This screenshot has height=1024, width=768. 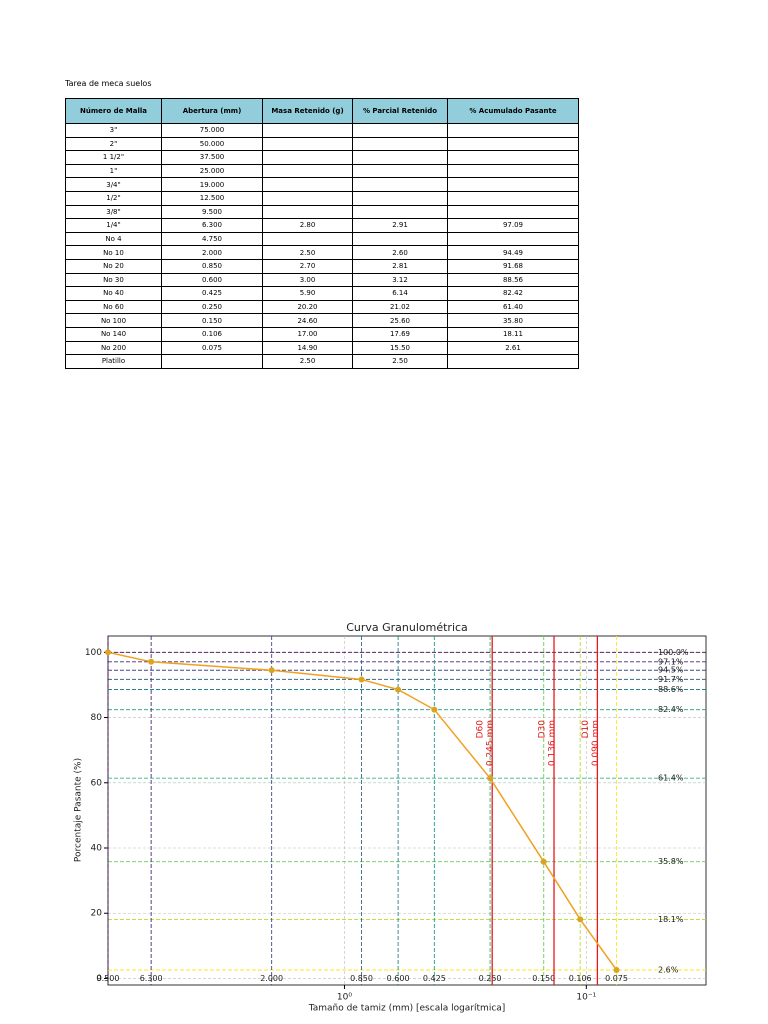 I want to click on hline-label: 97.1%, so click(x=671, y=661).